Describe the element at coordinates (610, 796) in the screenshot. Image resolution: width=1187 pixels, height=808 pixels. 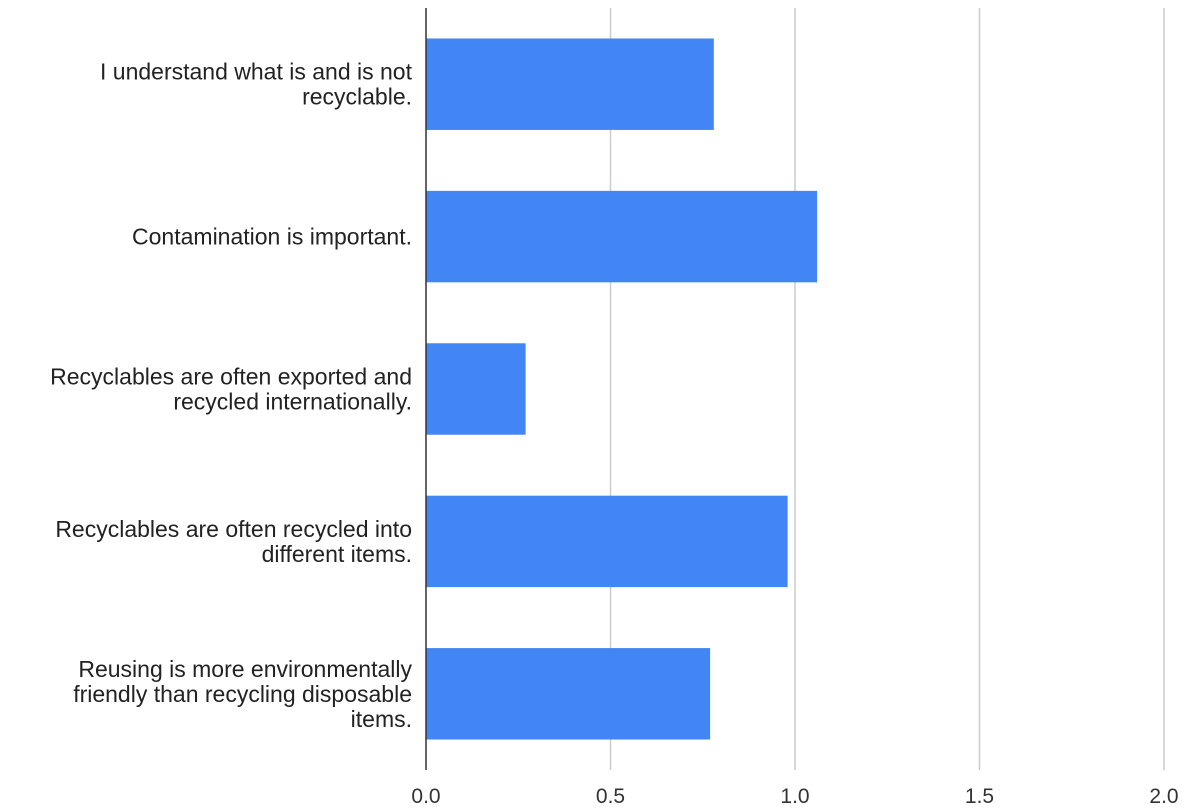
I see `x-tick-label: 0.5` at that location.